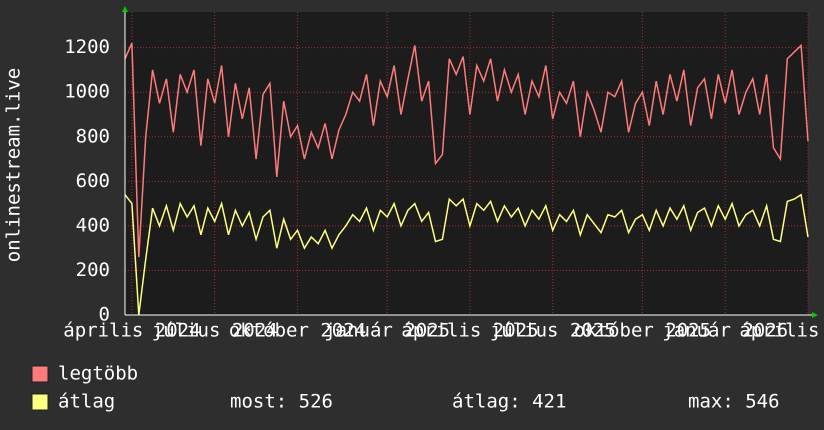 The image size is (824, 430). Describe the element at coordinates (87, 92) in the screenshot. I see `y-tick-label: 1000` at that location.